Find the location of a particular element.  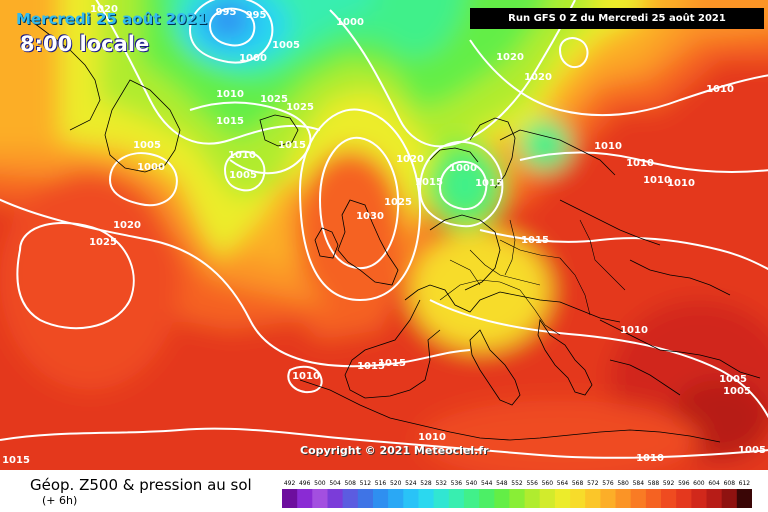

isobar-label: 1030 is located at coordinates (370, 216).